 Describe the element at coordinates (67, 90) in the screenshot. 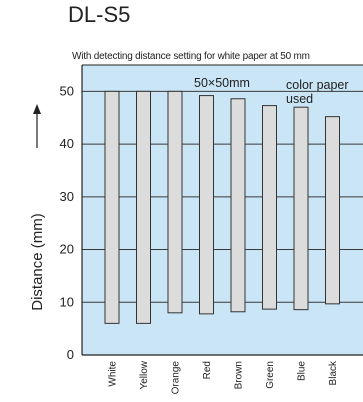

I see `y-tick-label: 50` at that location.